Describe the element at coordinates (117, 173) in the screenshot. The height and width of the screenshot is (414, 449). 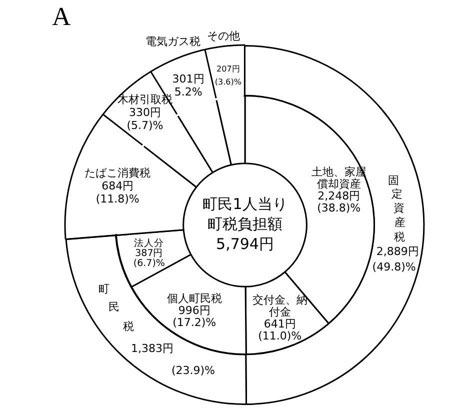
I see `slice-label: たばこ消費税` at that location.